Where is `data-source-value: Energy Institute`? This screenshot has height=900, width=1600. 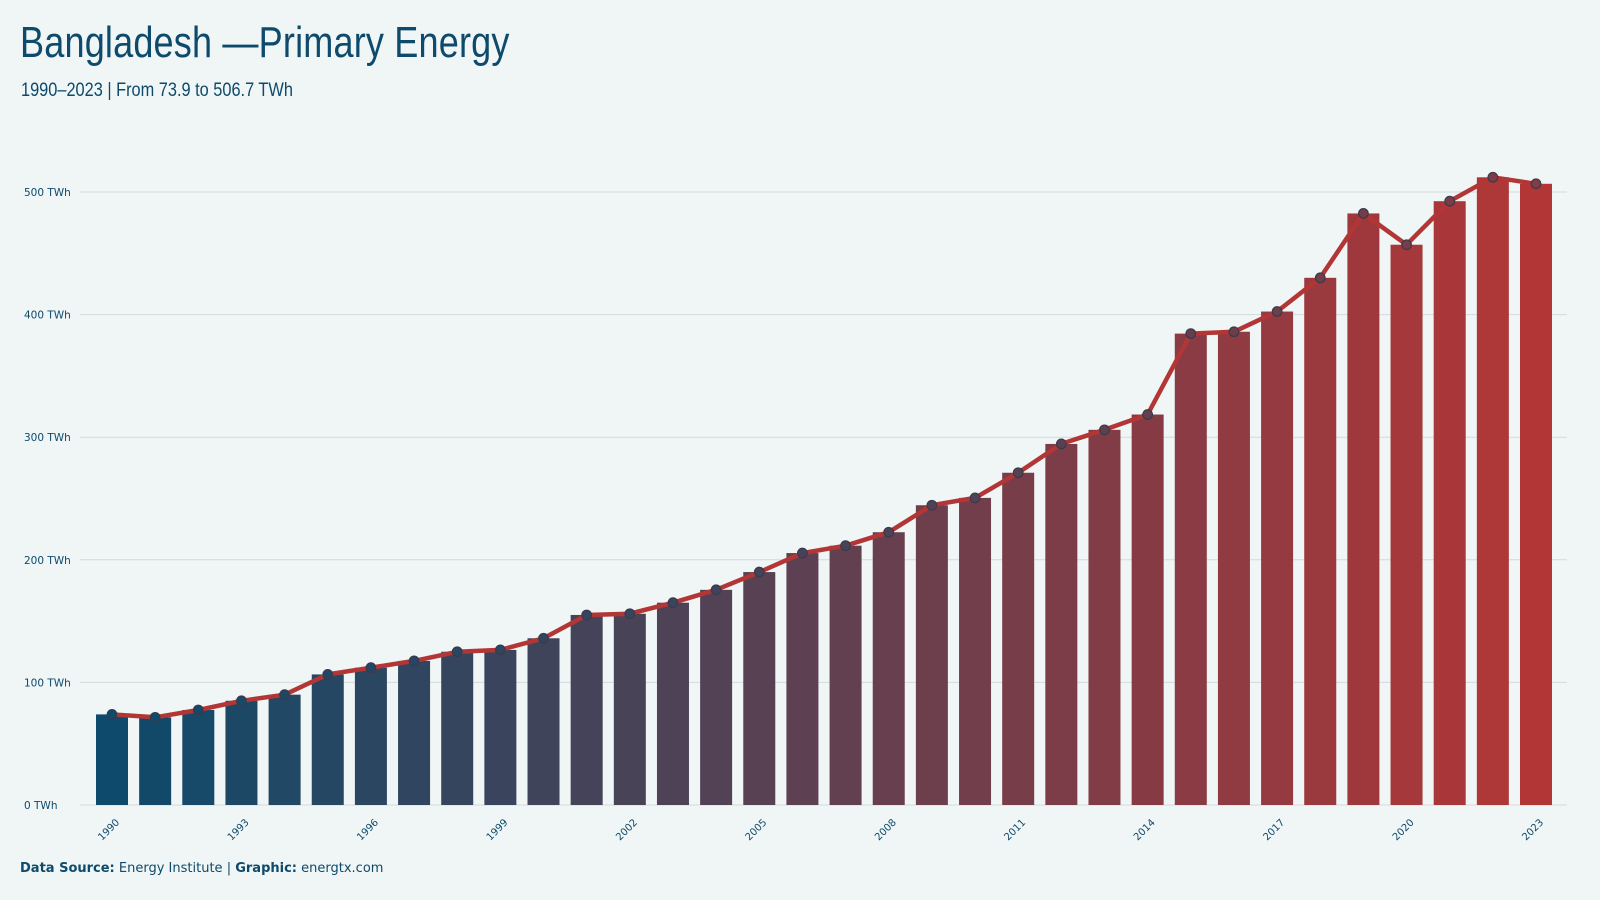 data-source-value: Energy Institute is located at coordinates (170, 868).